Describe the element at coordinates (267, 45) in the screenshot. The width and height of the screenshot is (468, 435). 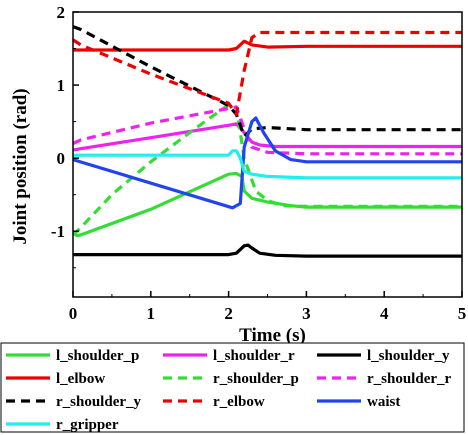
I see `series-line-l-elbow` at that location.